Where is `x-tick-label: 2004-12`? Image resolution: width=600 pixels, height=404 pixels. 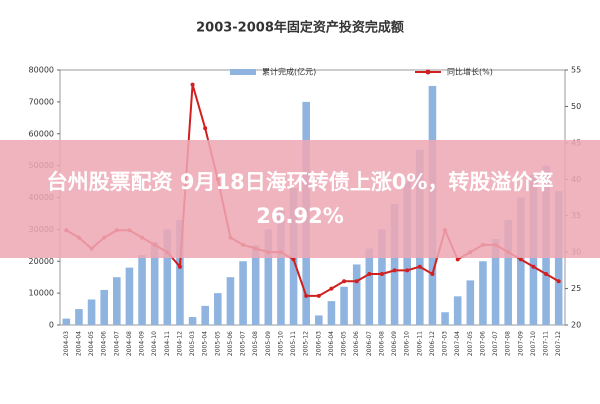 x-tick-label: 2004-12 is located at coordinates (179, 343).